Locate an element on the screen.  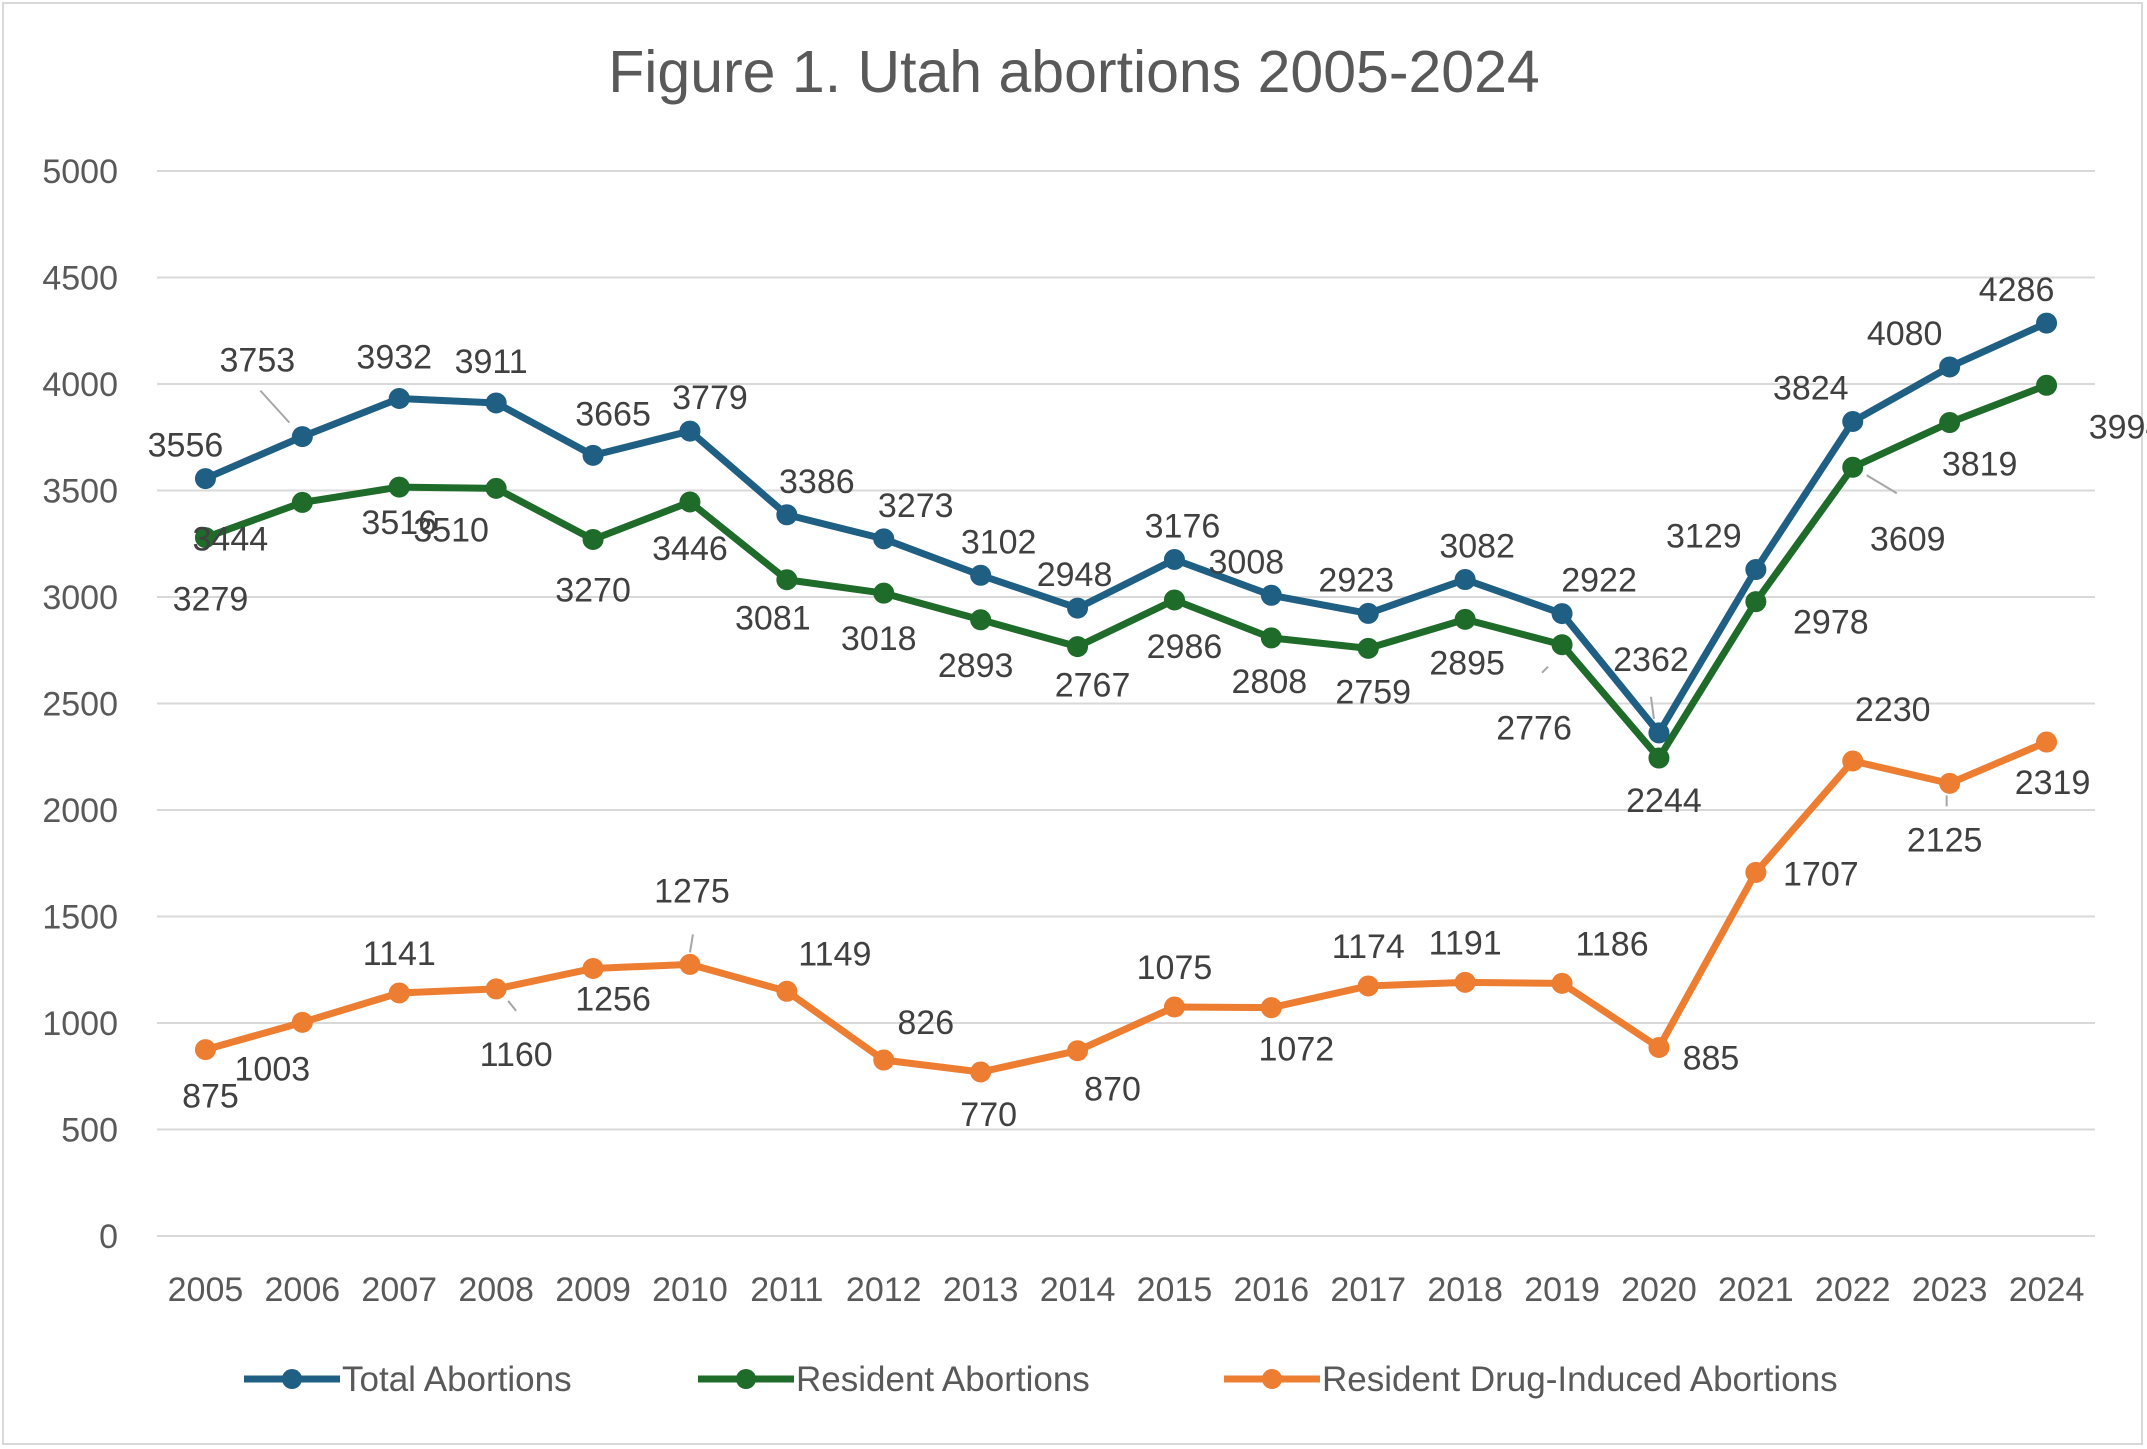
legend-item: Resident Drug-Induced Abortions is located at coordinates (1531, 1379).